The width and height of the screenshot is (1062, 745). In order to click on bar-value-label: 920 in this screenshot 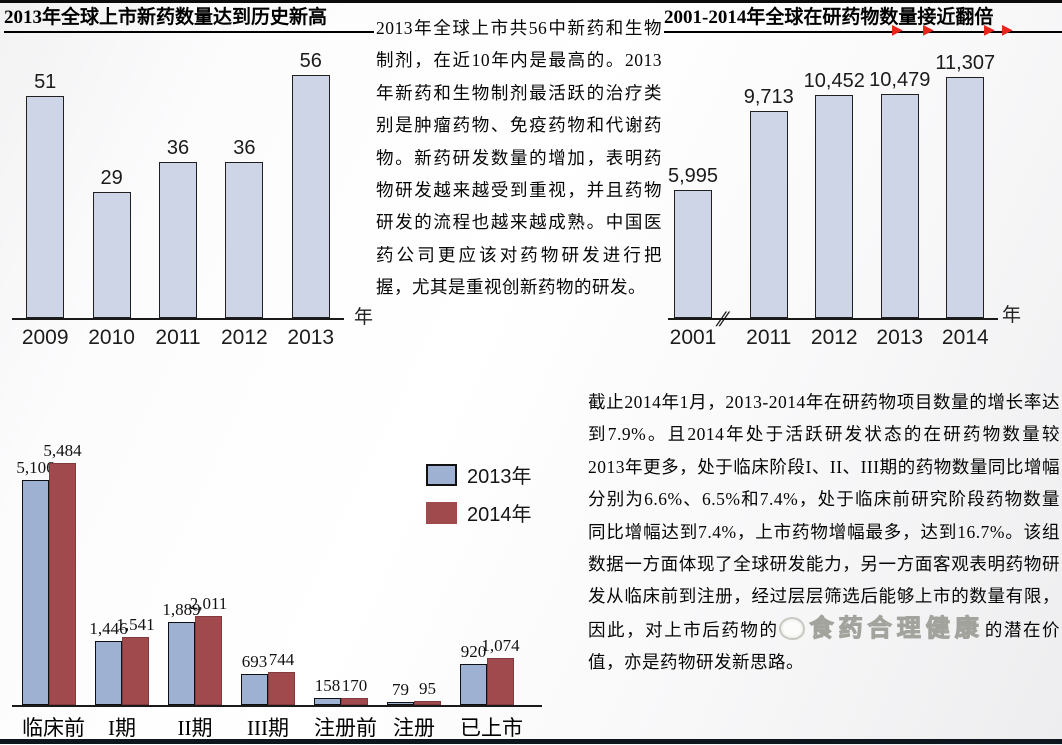, I will do `click(473, 652)`.